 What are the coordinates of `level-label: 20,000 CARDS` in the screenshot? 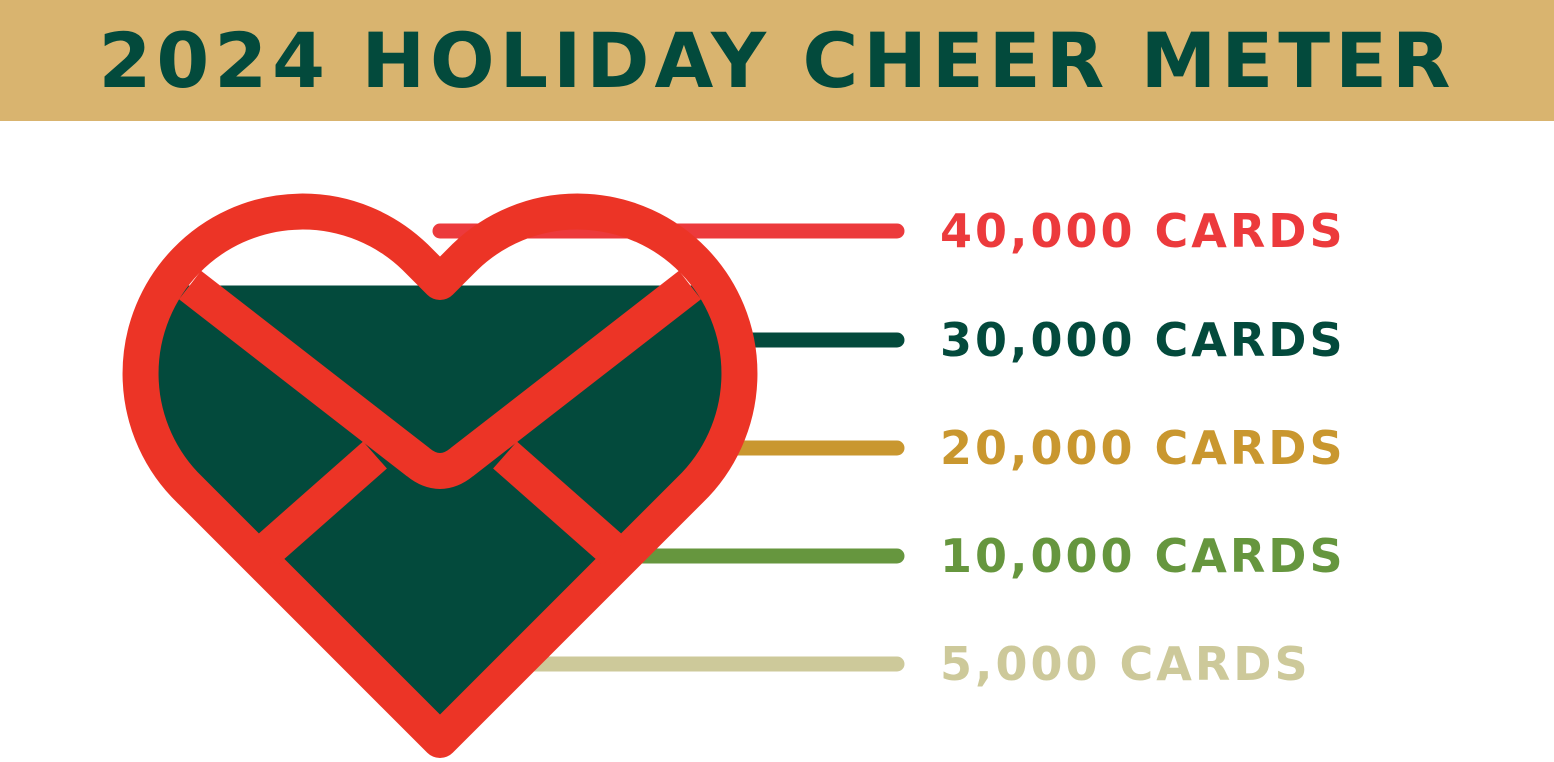 It's located at (1143, 448).